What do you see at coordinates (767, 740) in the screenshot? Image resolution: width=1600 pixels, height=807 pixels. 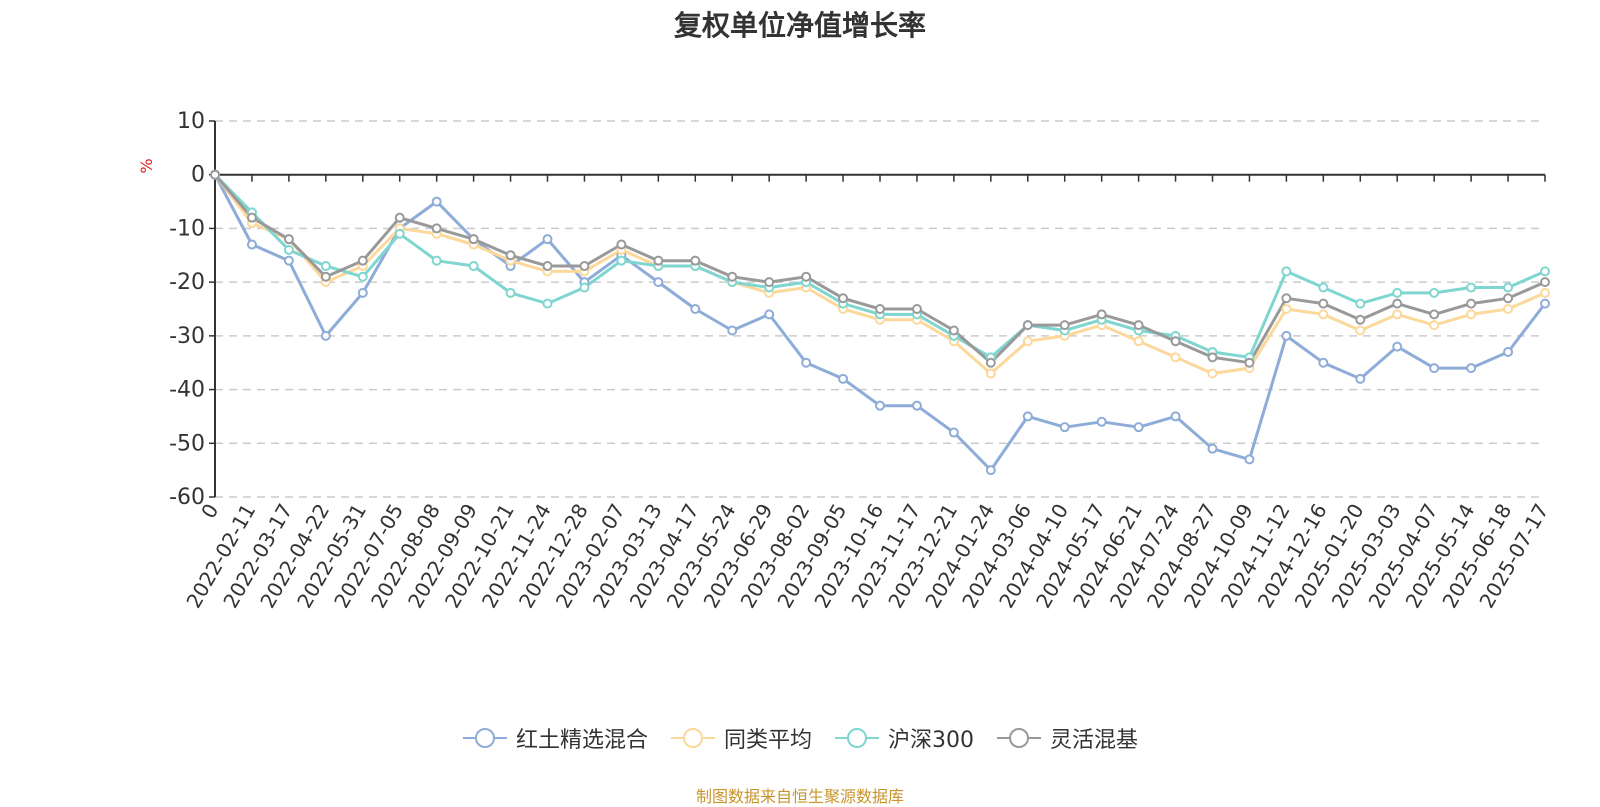 I see `legend-label-series-1: 同类平均` at bounding box center [767, 740].